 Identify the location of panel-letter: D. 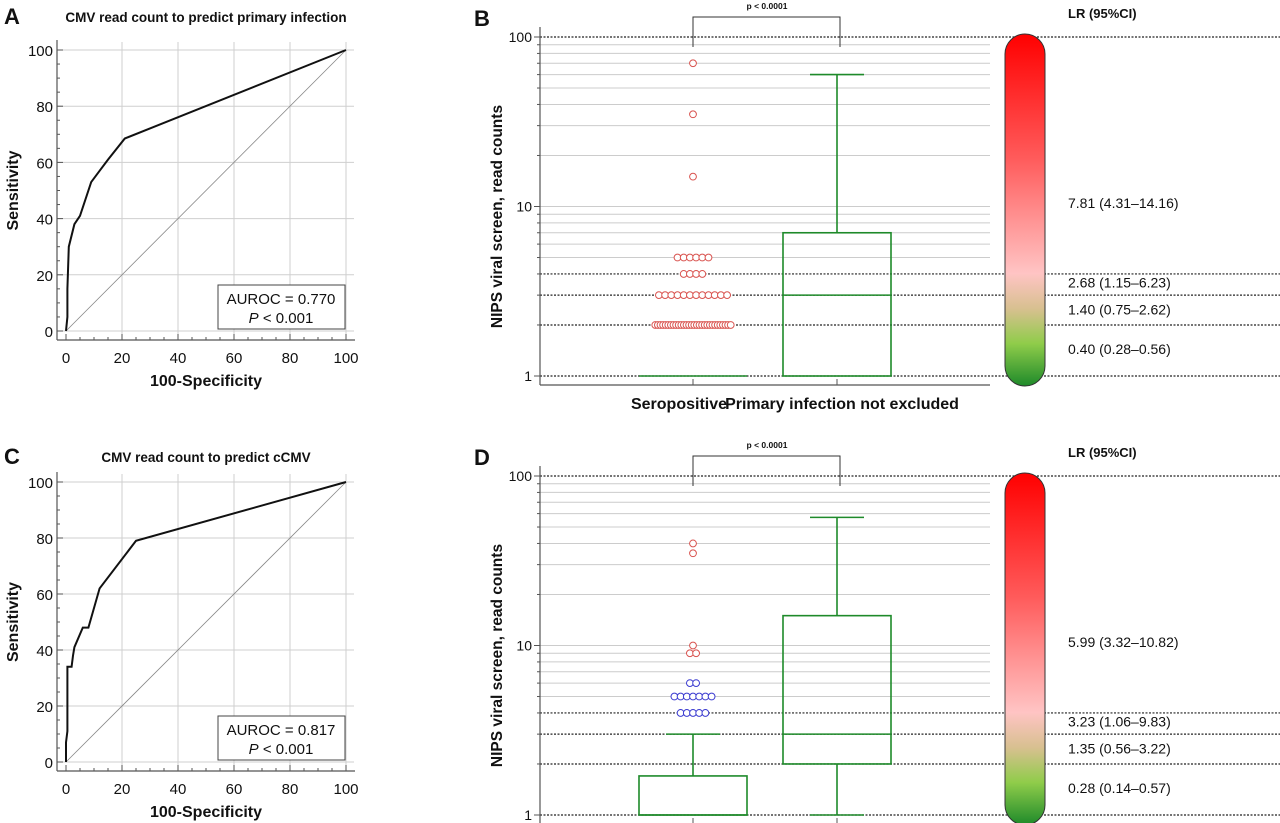
(482, 457).